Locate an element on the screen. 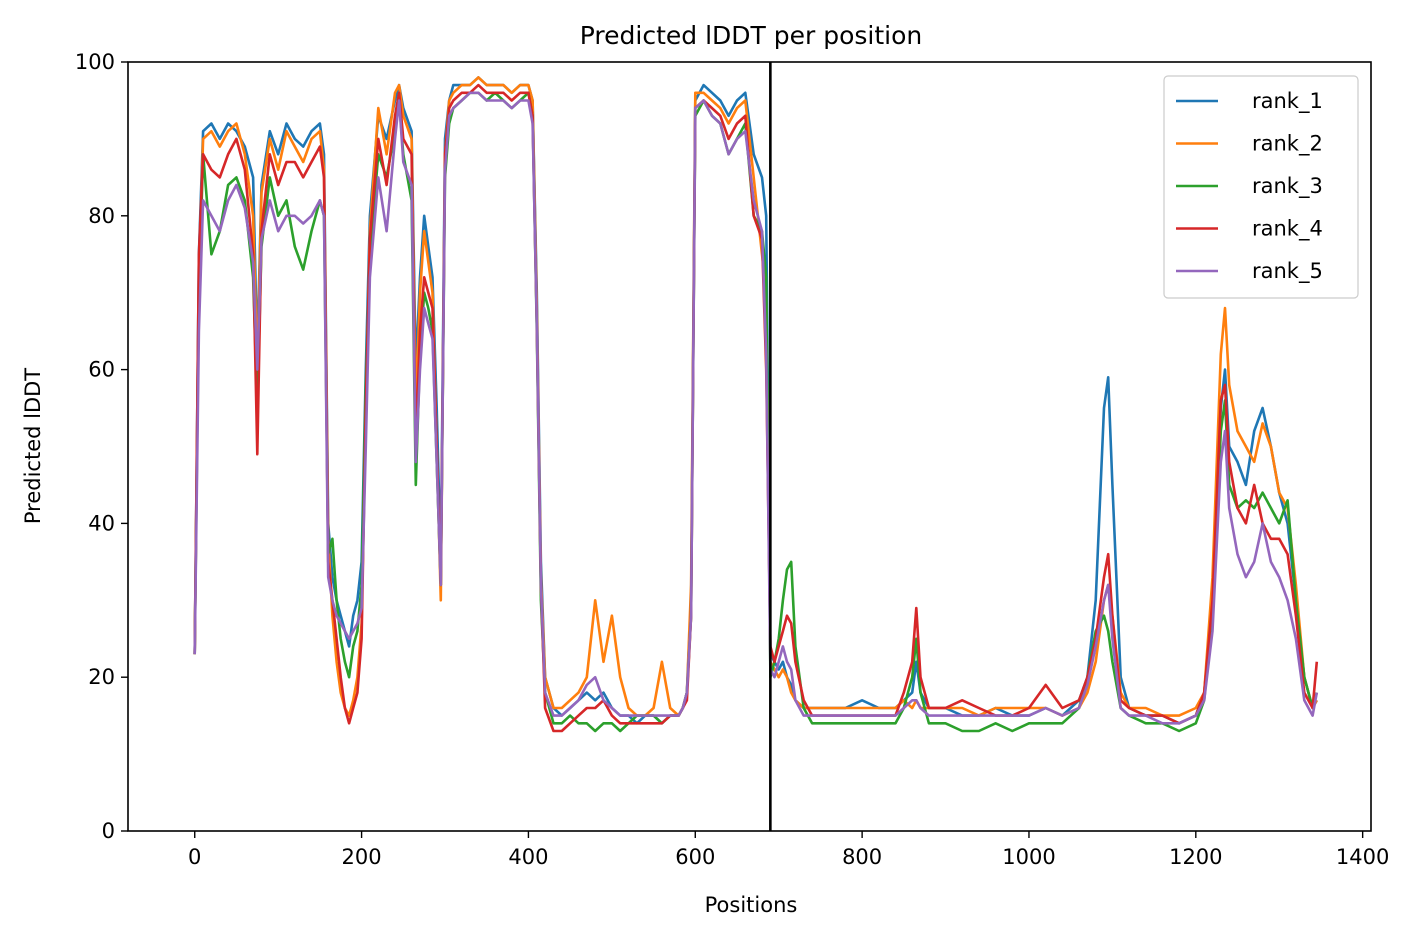  x-tick-label: 800 is located at coordinates (862, 857).